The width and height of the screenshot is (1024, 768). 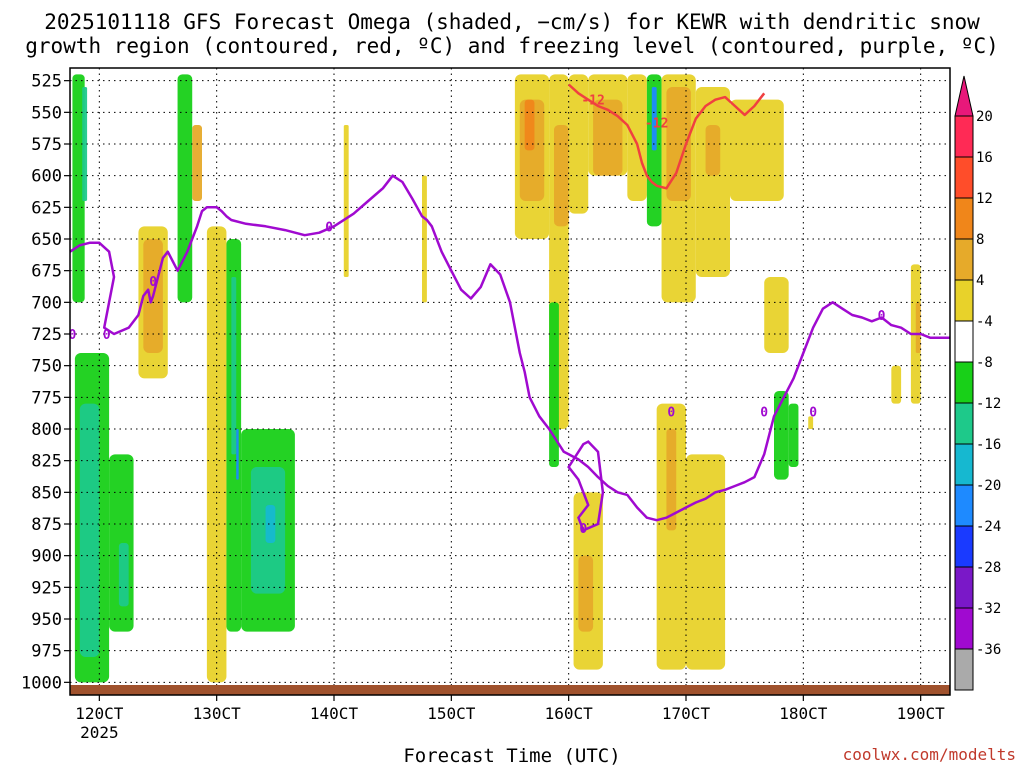 What do you see at coordinates (46, 462) in the screenshot?
I see `y-tick-label: 825` at bounding box center [46, 462].